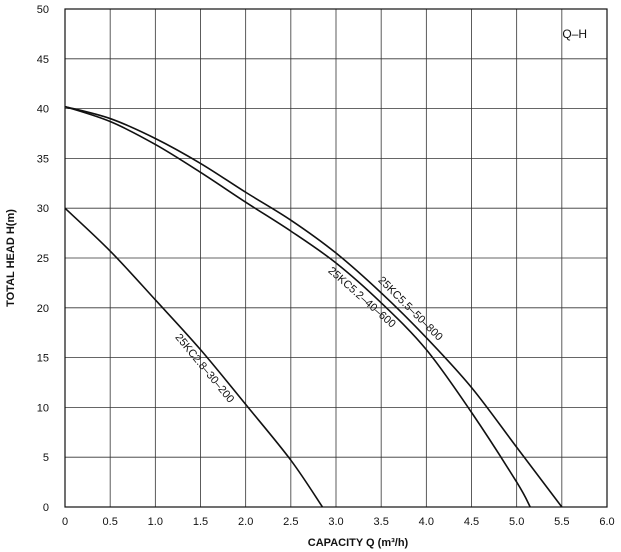 The width and height of the screenshot is (621, 552). I want to click on x-tick-label: 0.5, so click(110, 522).